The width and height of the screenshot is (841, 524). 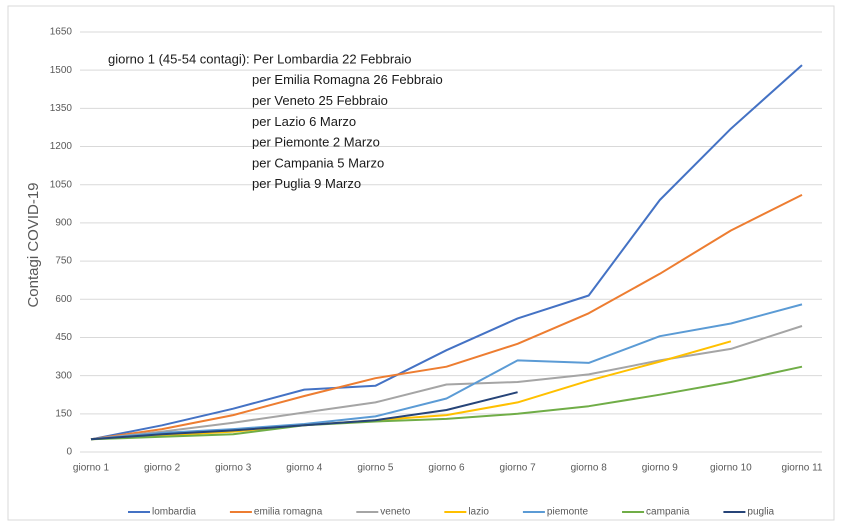 I want to click on x-tick-label: giorno 5, so click(x=375, y=468).